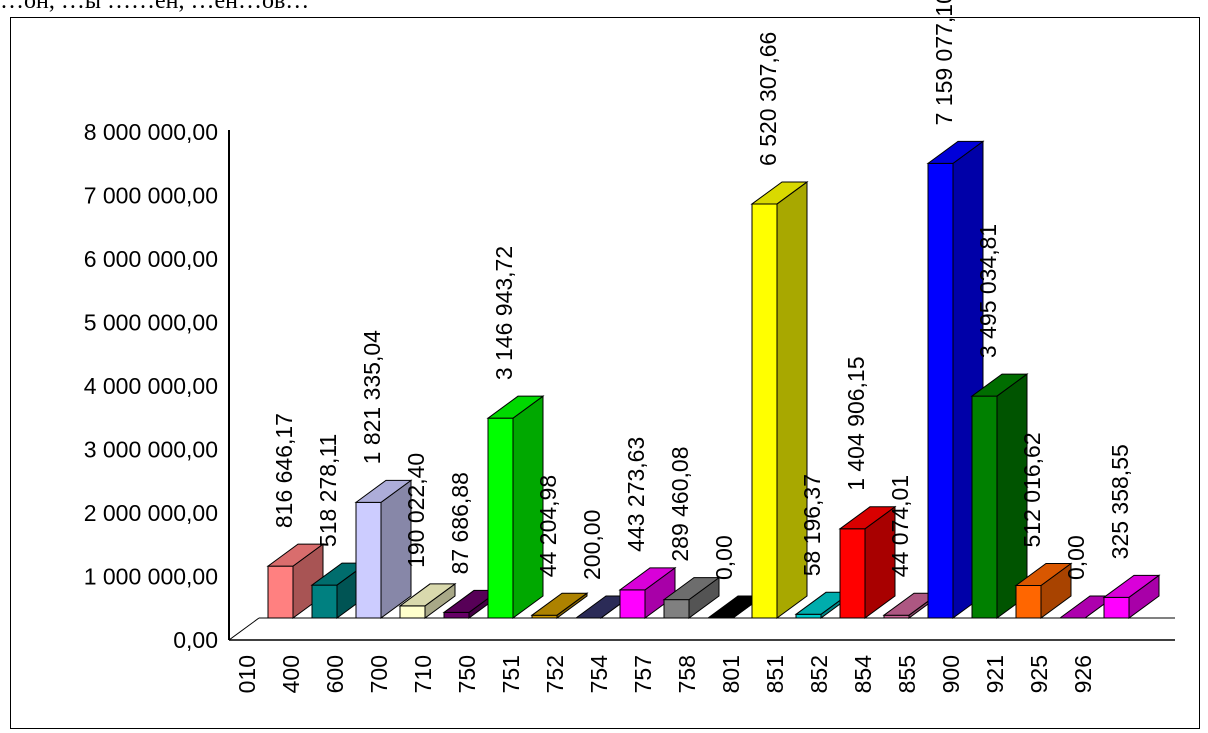 Image resolution: width=1208 pixels, height=733 pixels. Describe the element at coordinates (907, 674) in the screenshot. I see `x-tick-label: 855` at that location.